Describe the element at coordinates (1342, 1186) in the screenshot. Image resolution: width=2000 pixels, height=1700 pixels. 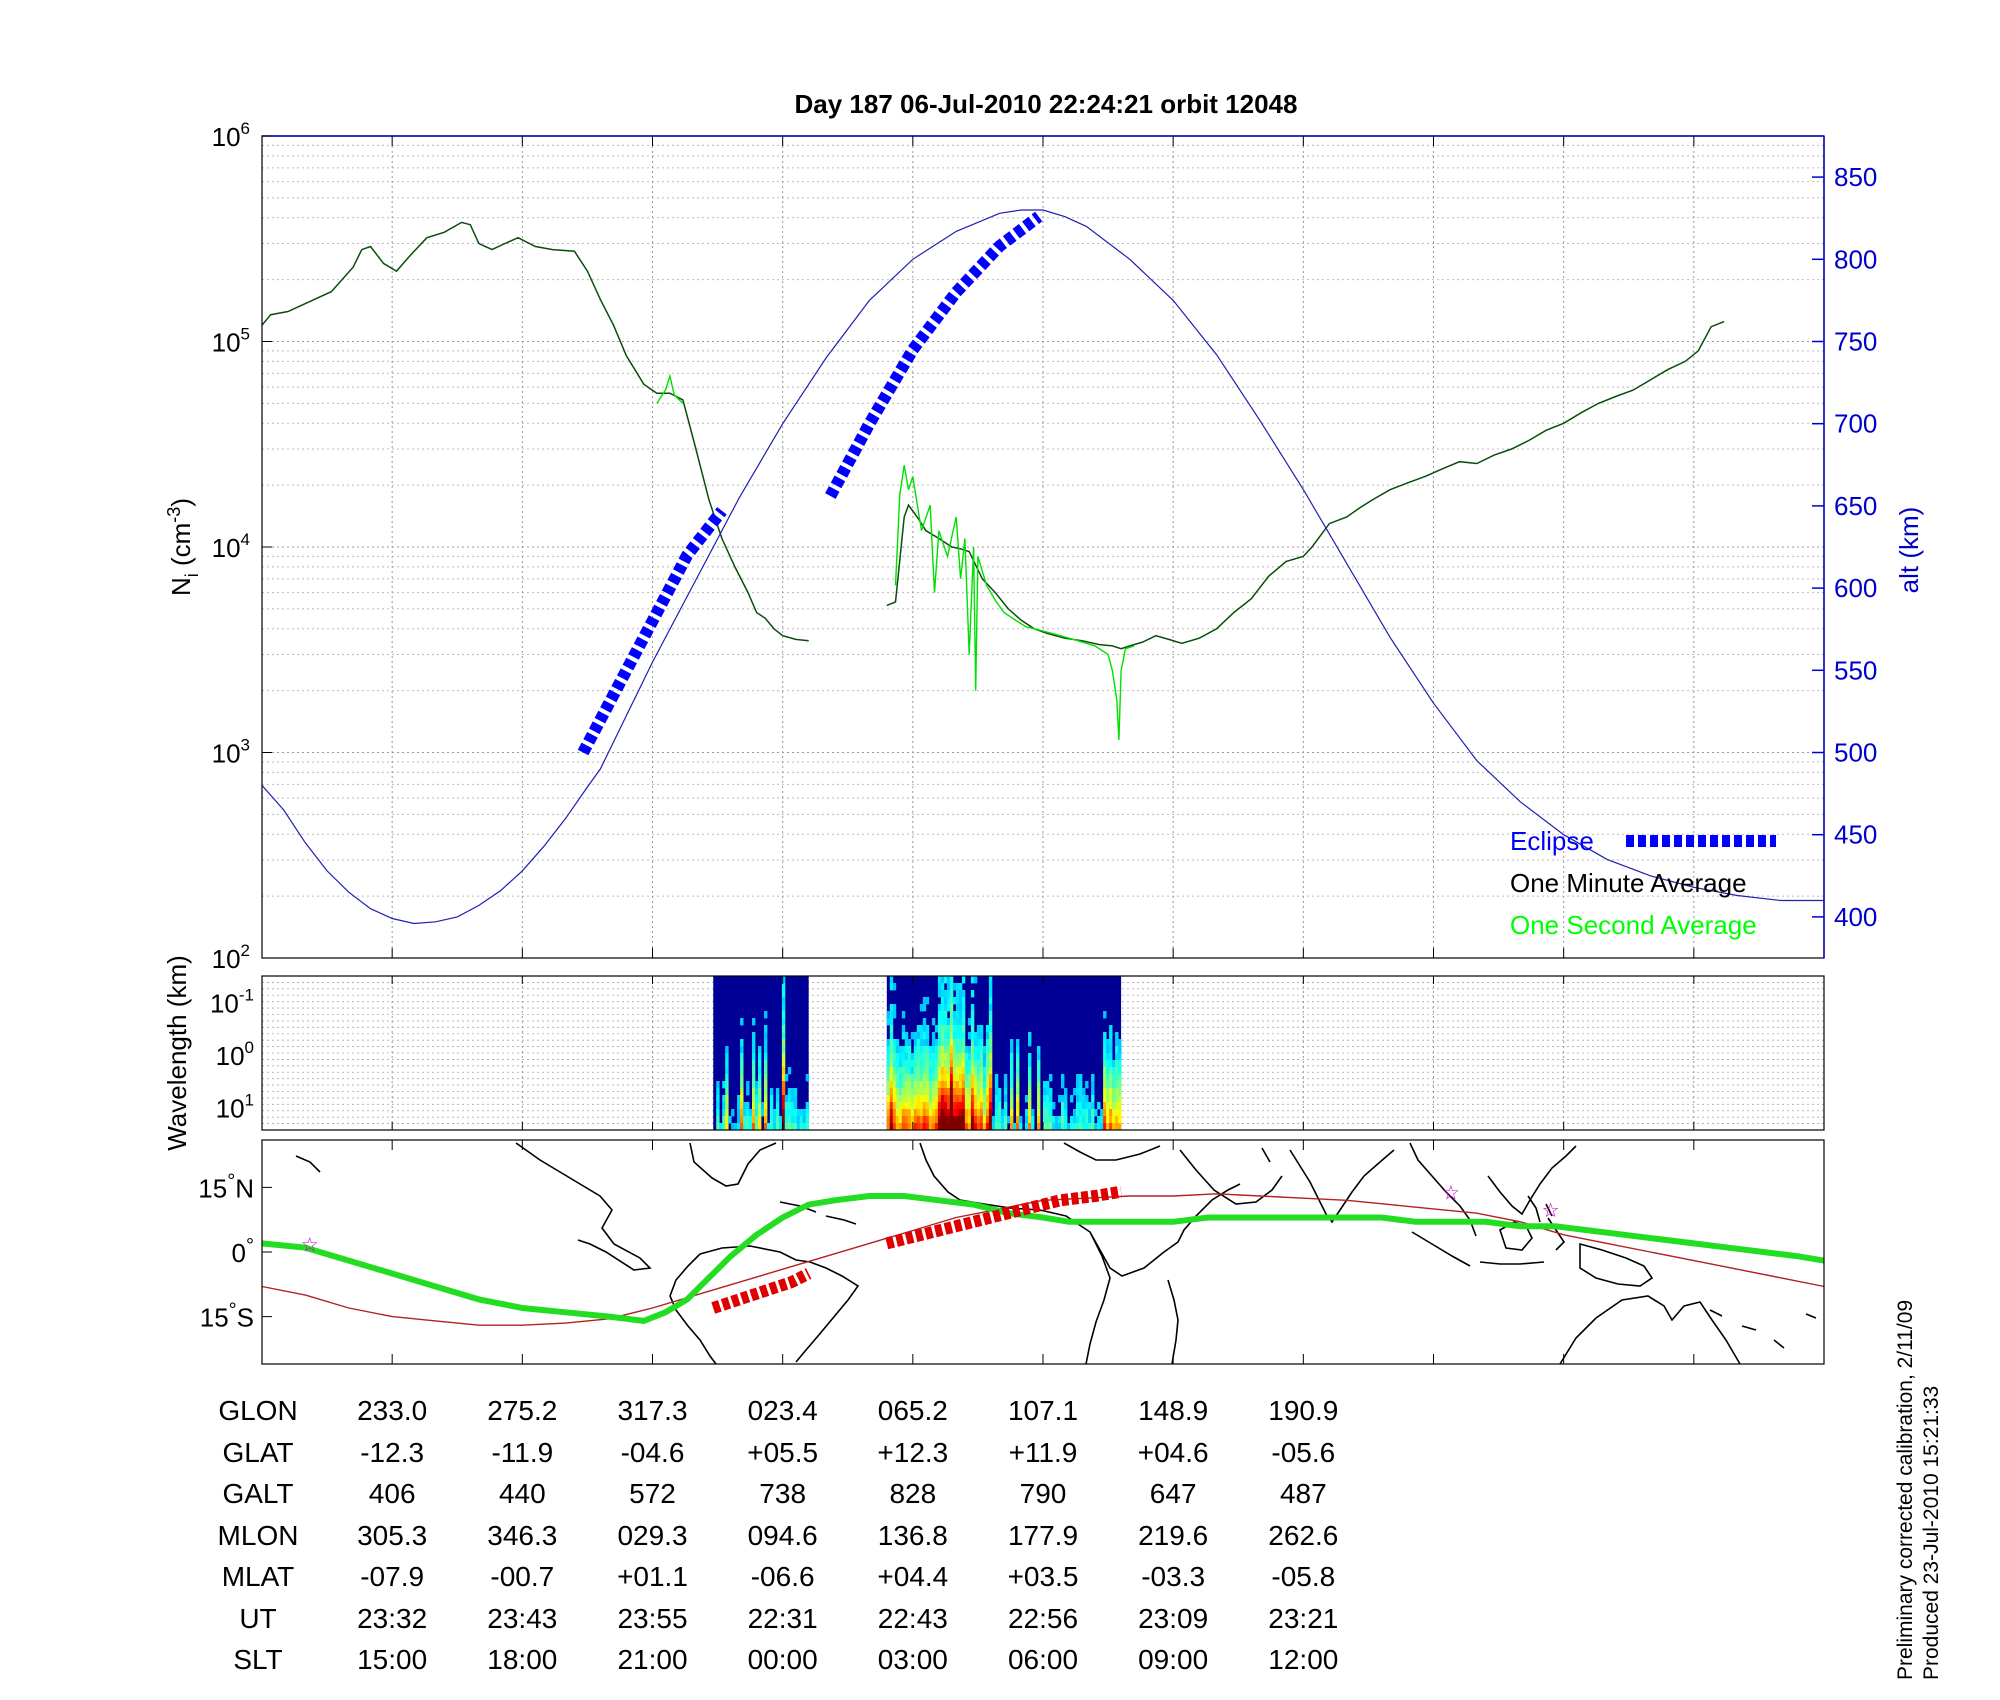
I see `coastline-india` at that location.